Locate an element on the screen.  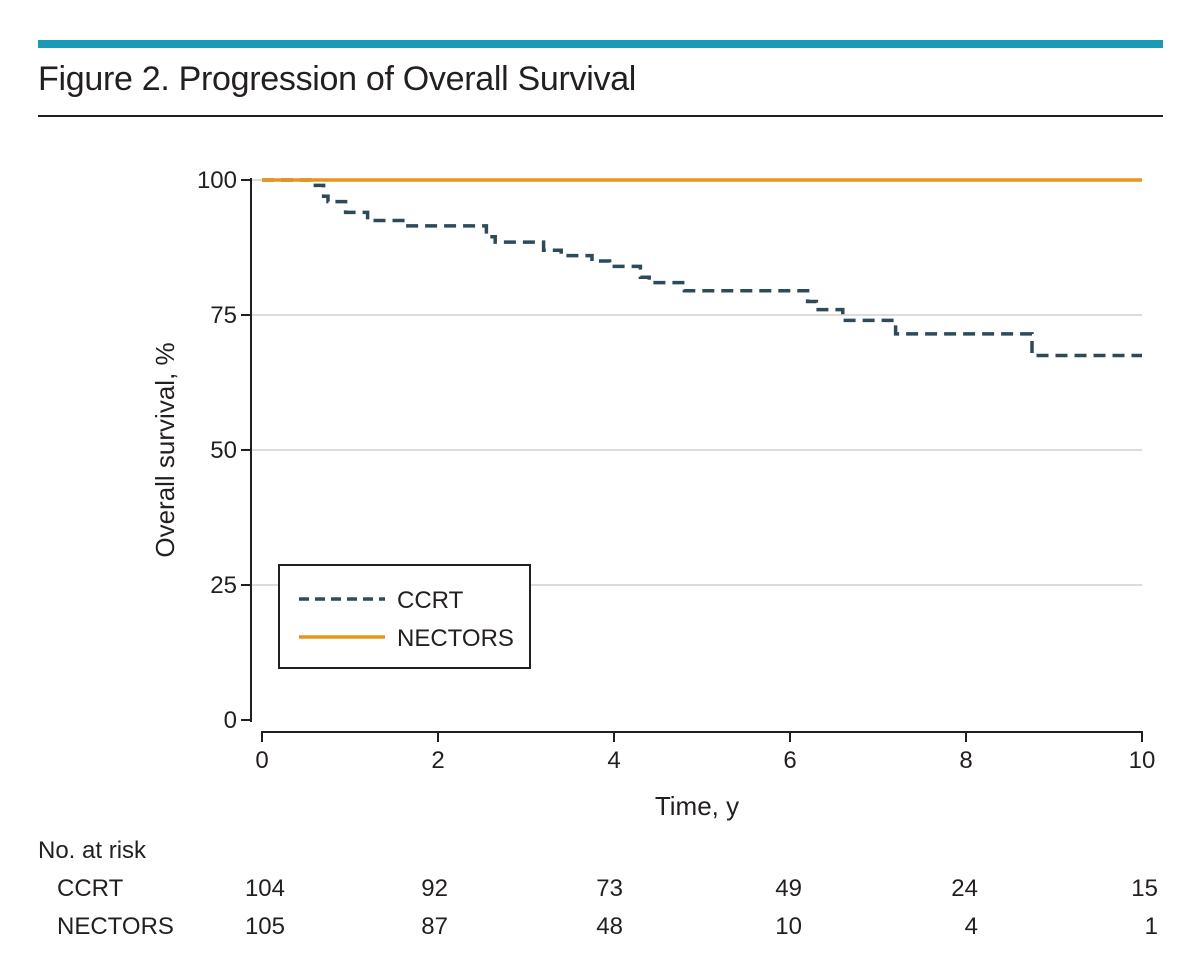
x-tick-label-0: 0 is located at coordinates (261, 760).